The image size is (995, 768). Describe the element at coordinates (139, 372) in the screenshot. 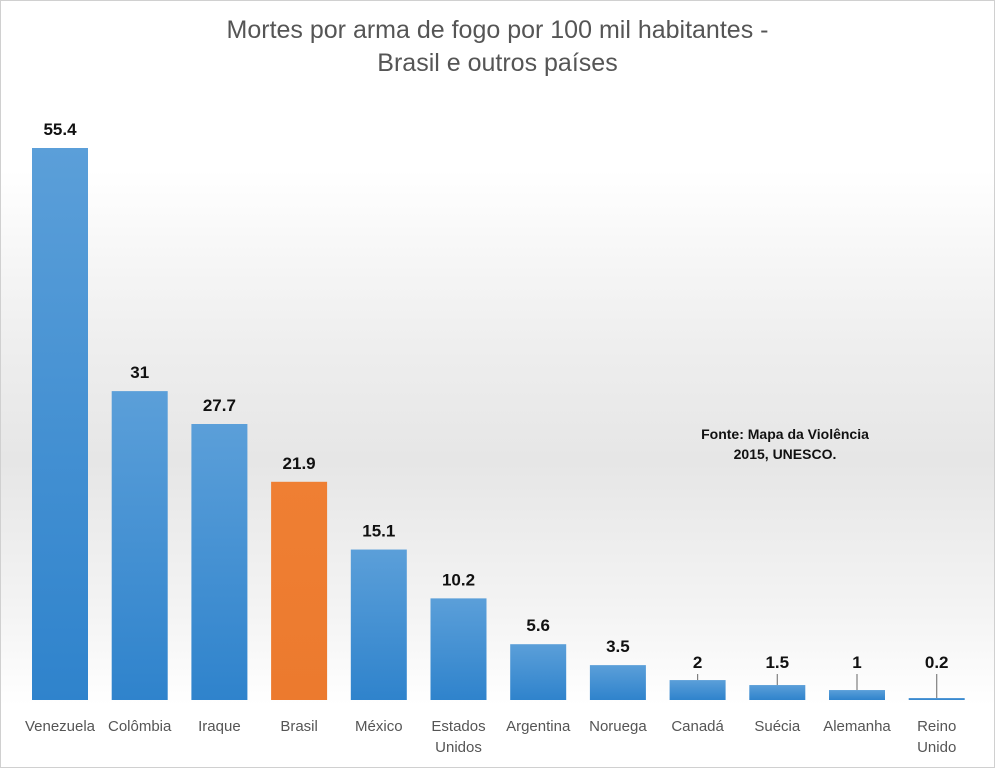

I see `data-label-colombia: 31` at that location.